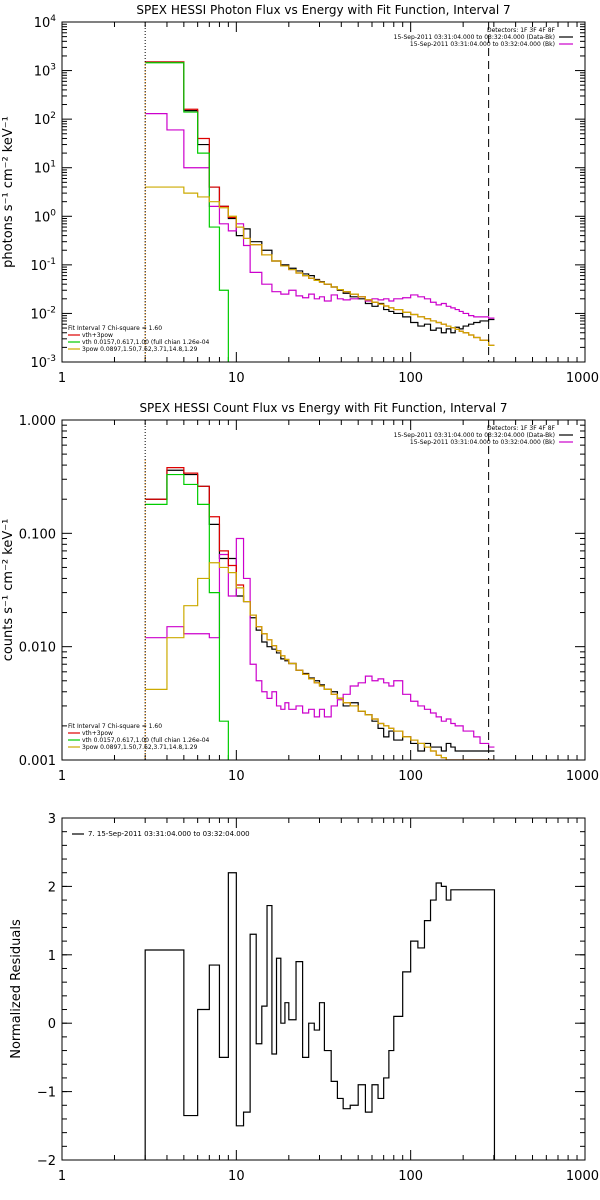  Describe the element at coordinates (52, 819) in the screenshot. I see `y-tick-label: 3` at that location.